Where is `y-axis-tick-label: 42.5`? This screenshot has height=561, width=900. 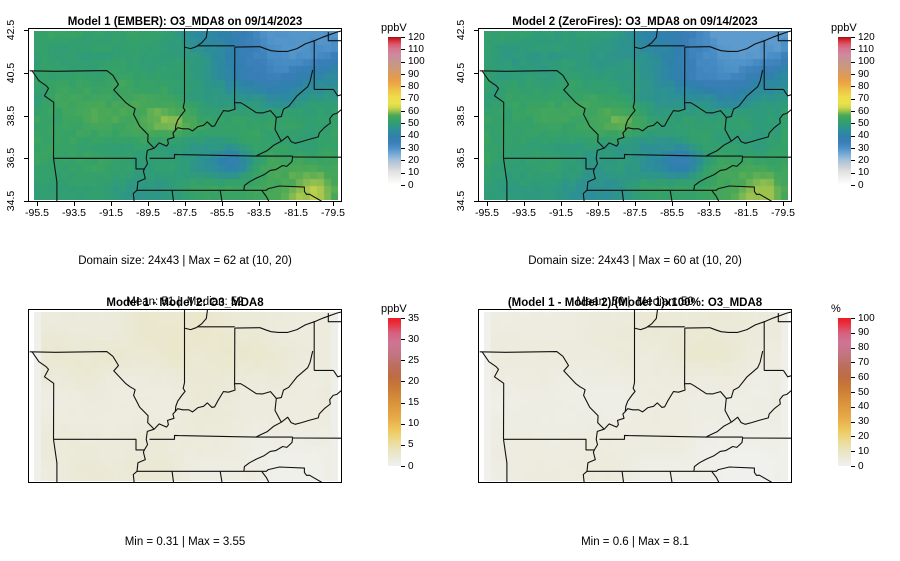
y-axis-tick-label: 42.5 is located at coordinates (11, 30).